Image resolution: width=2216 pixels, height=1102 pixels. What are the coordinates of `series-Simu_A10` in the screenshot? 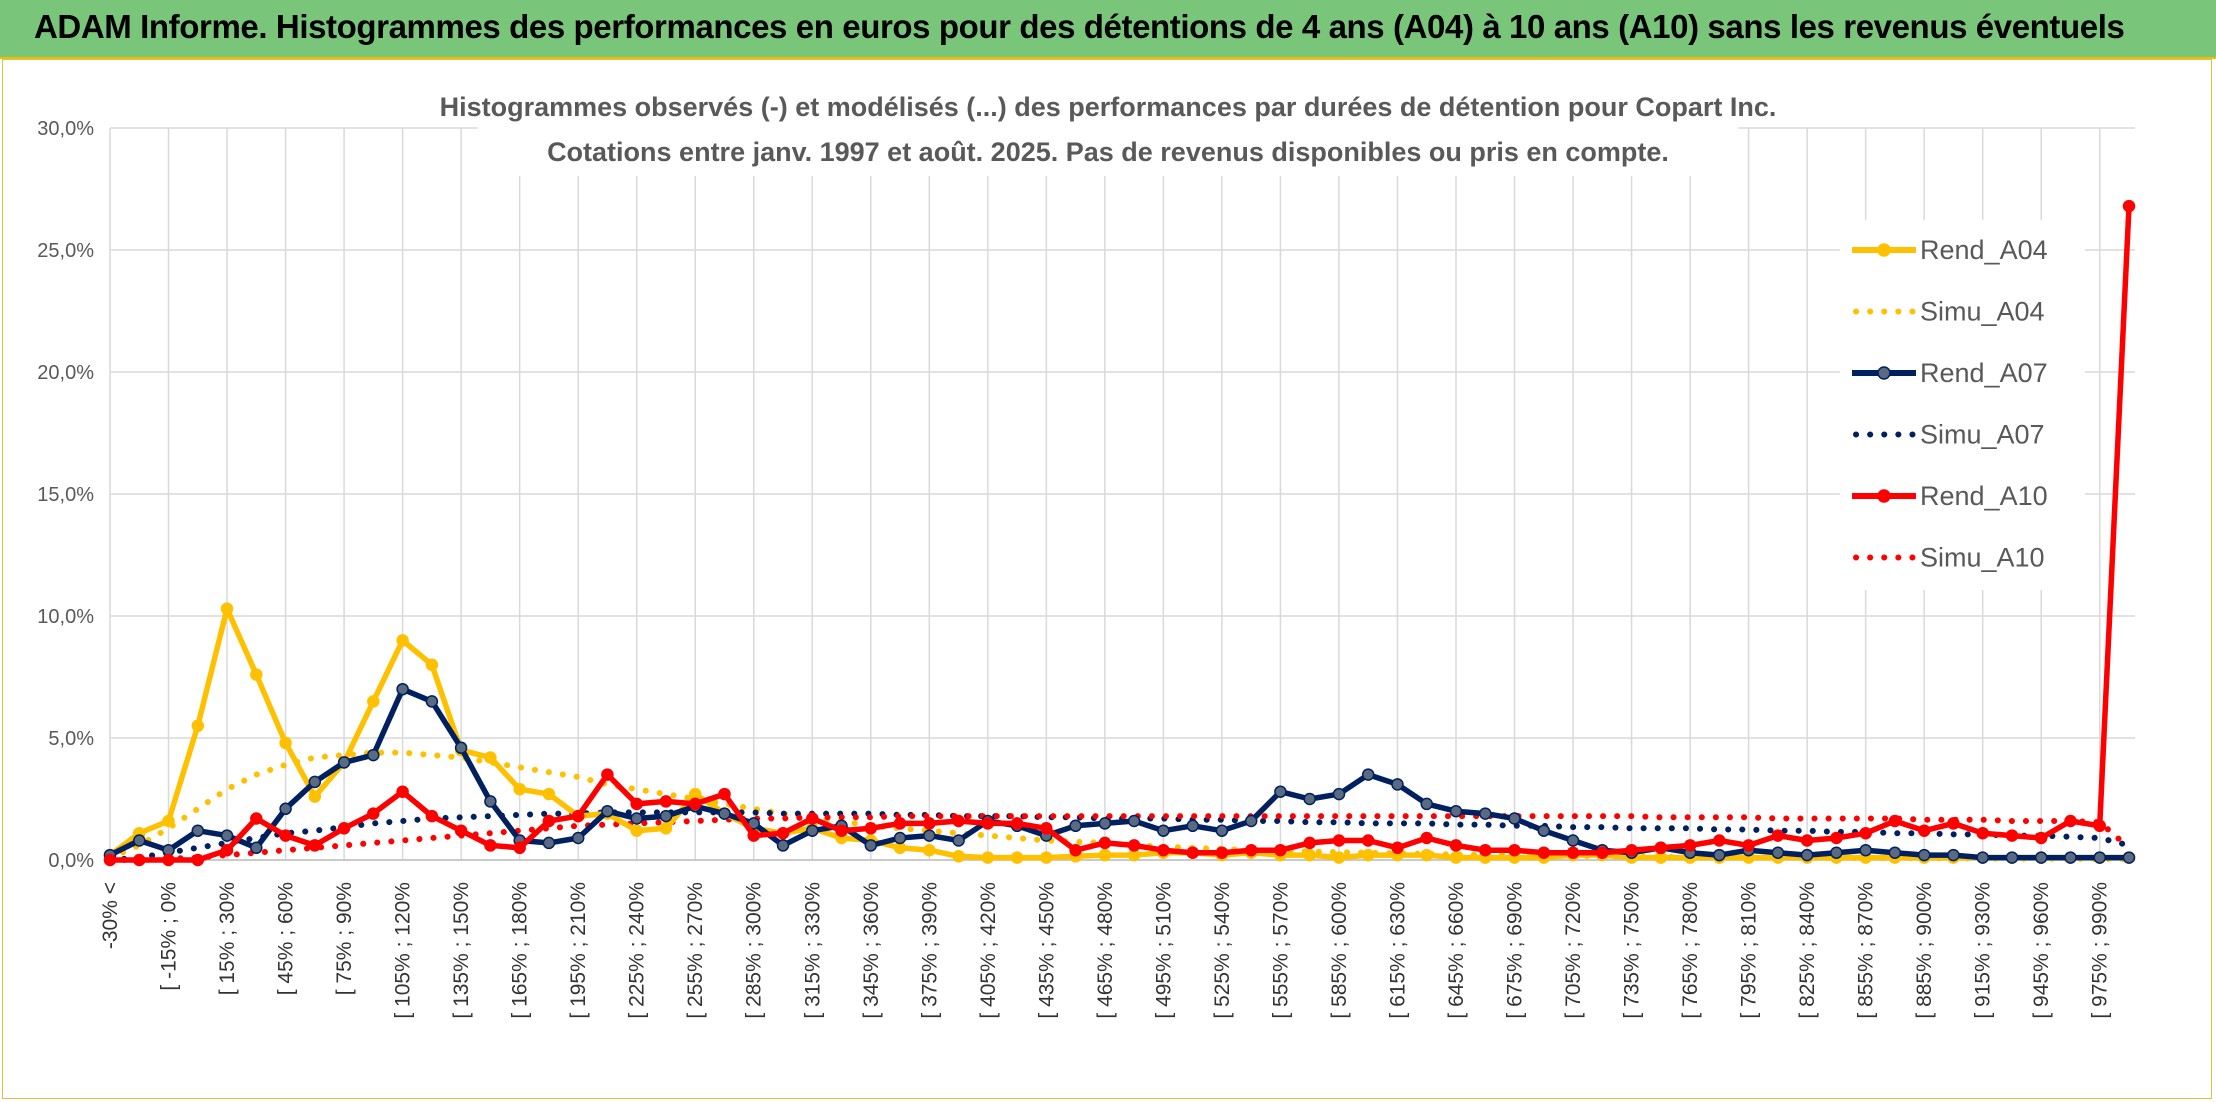 It's located at (1119, 838).